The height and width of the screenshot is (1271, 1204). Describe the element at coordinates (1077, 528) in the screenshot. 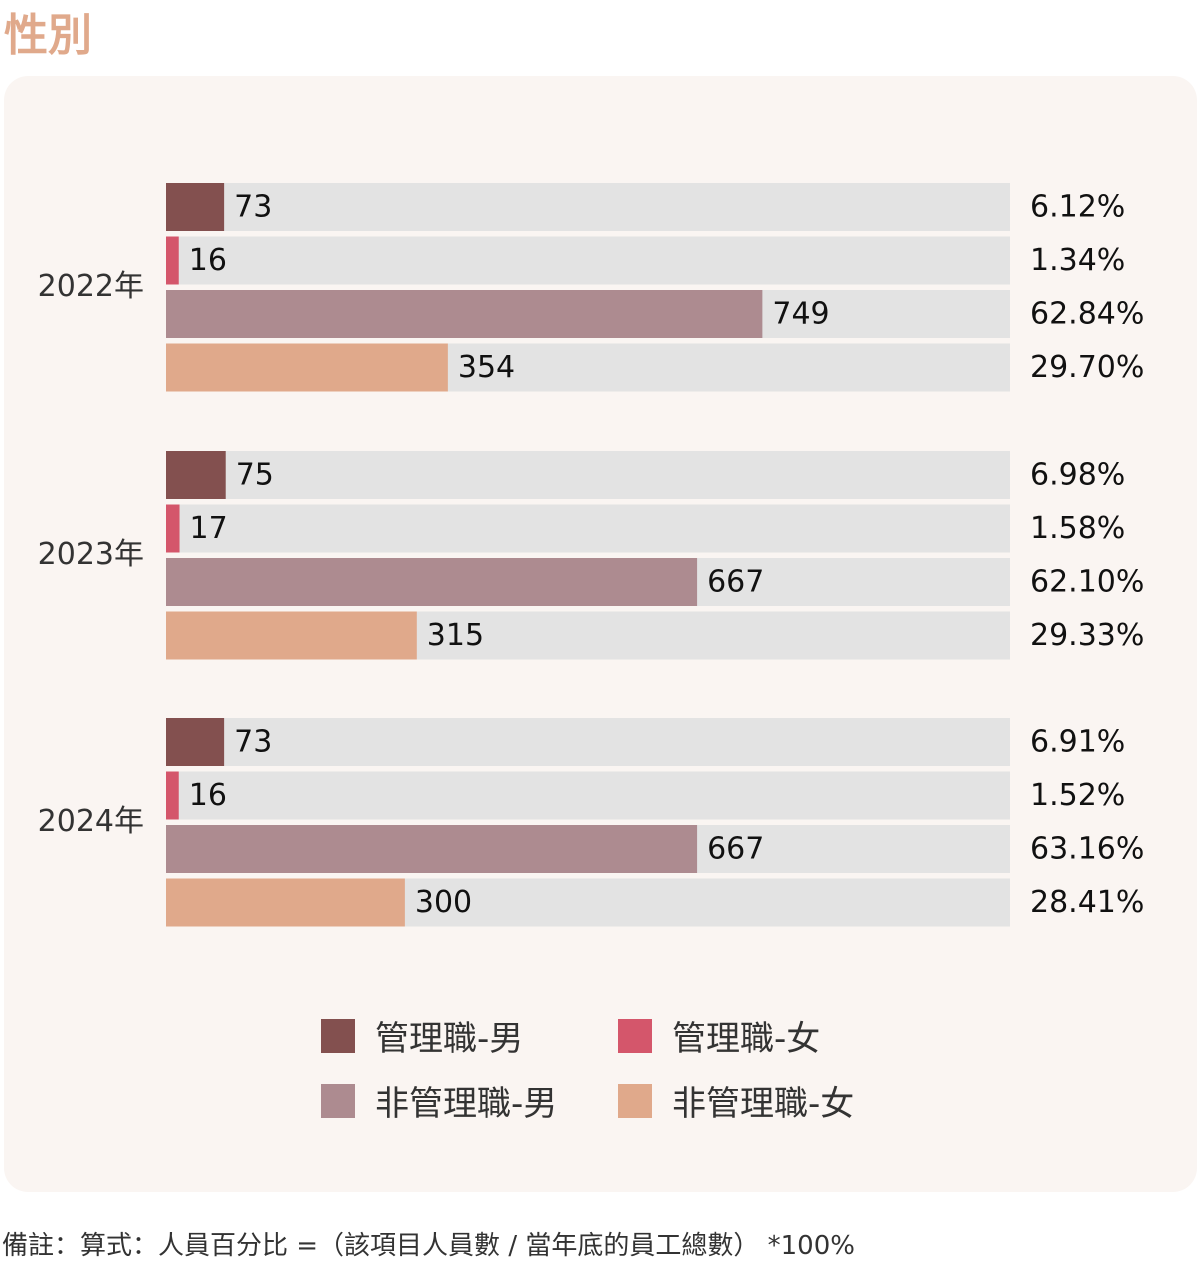

I see `percent-label: 1.58%` at that location.